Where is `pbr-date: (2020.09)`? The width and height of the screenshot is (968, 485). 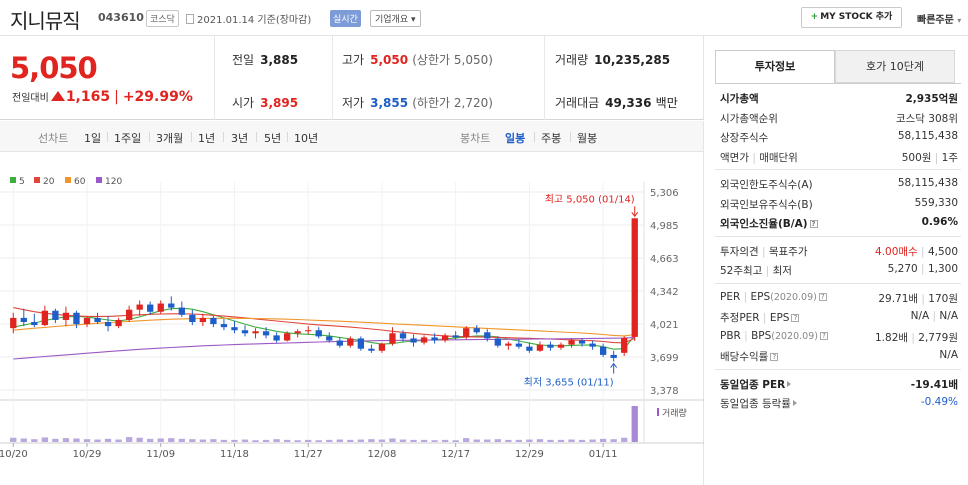 pbr-date: (2020.09) is located at coordinates (794, 336).